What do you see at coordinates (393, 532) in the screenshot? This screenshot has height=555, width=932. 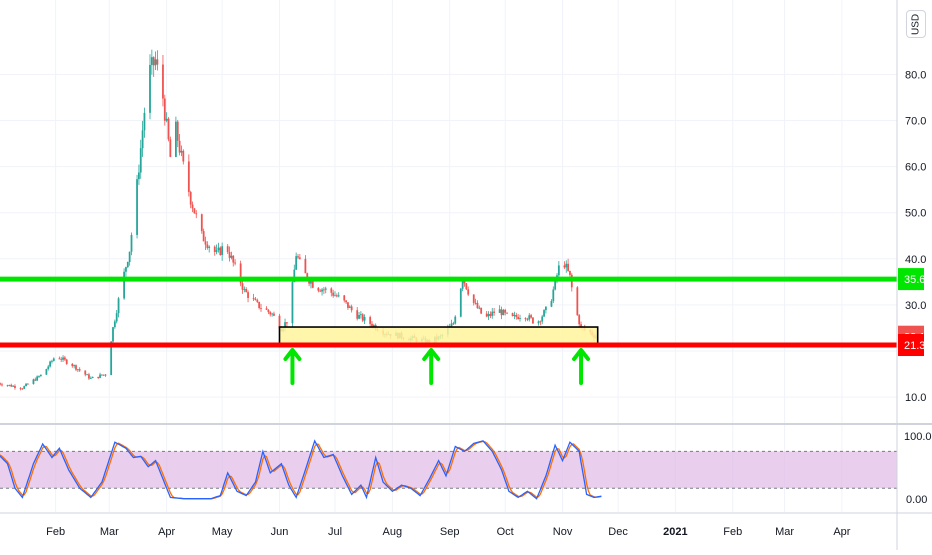 I see `time-tick-label: Aug` at bounding box center [393, 532].